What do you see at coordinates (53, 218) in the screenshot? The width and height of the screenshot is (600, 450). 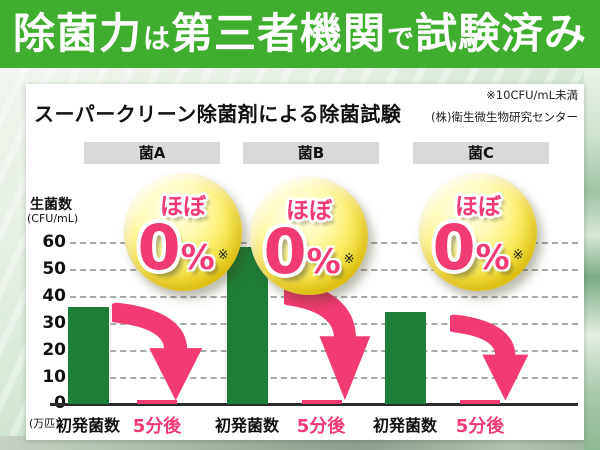 I see `y-axis-unit: (CFU/mL)` at bounding box center [53, 218].